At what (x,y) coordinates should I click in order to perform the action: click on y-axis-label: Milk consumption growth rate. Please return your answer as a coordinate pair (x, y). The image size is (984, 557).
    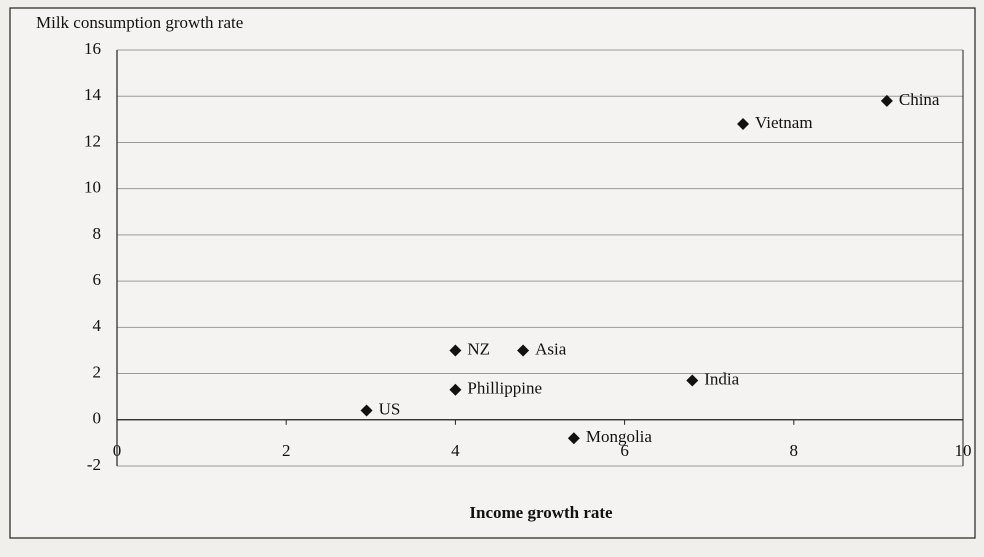
    Looking at the image, I should click on (139, 22).